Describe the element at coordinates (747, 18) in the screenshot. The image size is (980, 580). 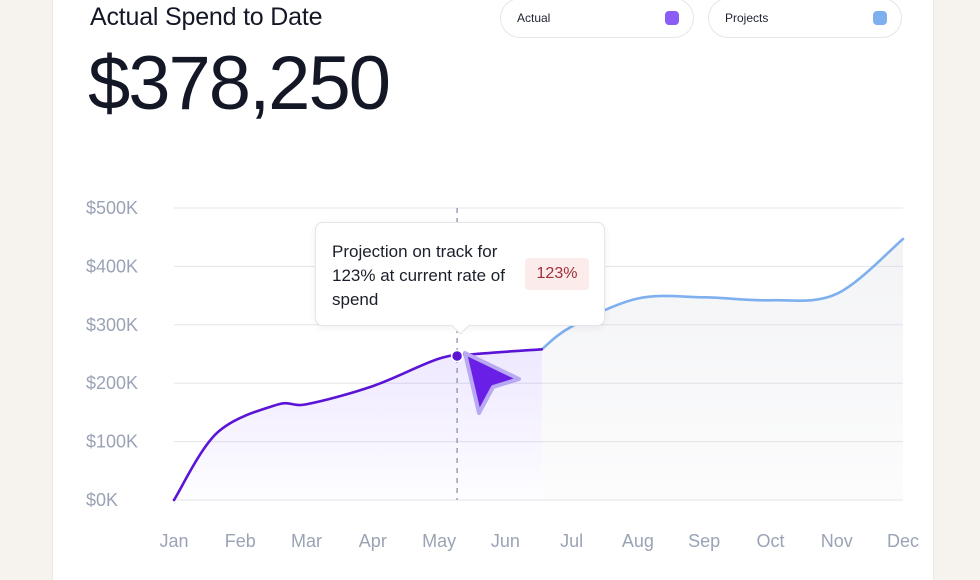
I see `legend-projects-label: Projects` at that location.